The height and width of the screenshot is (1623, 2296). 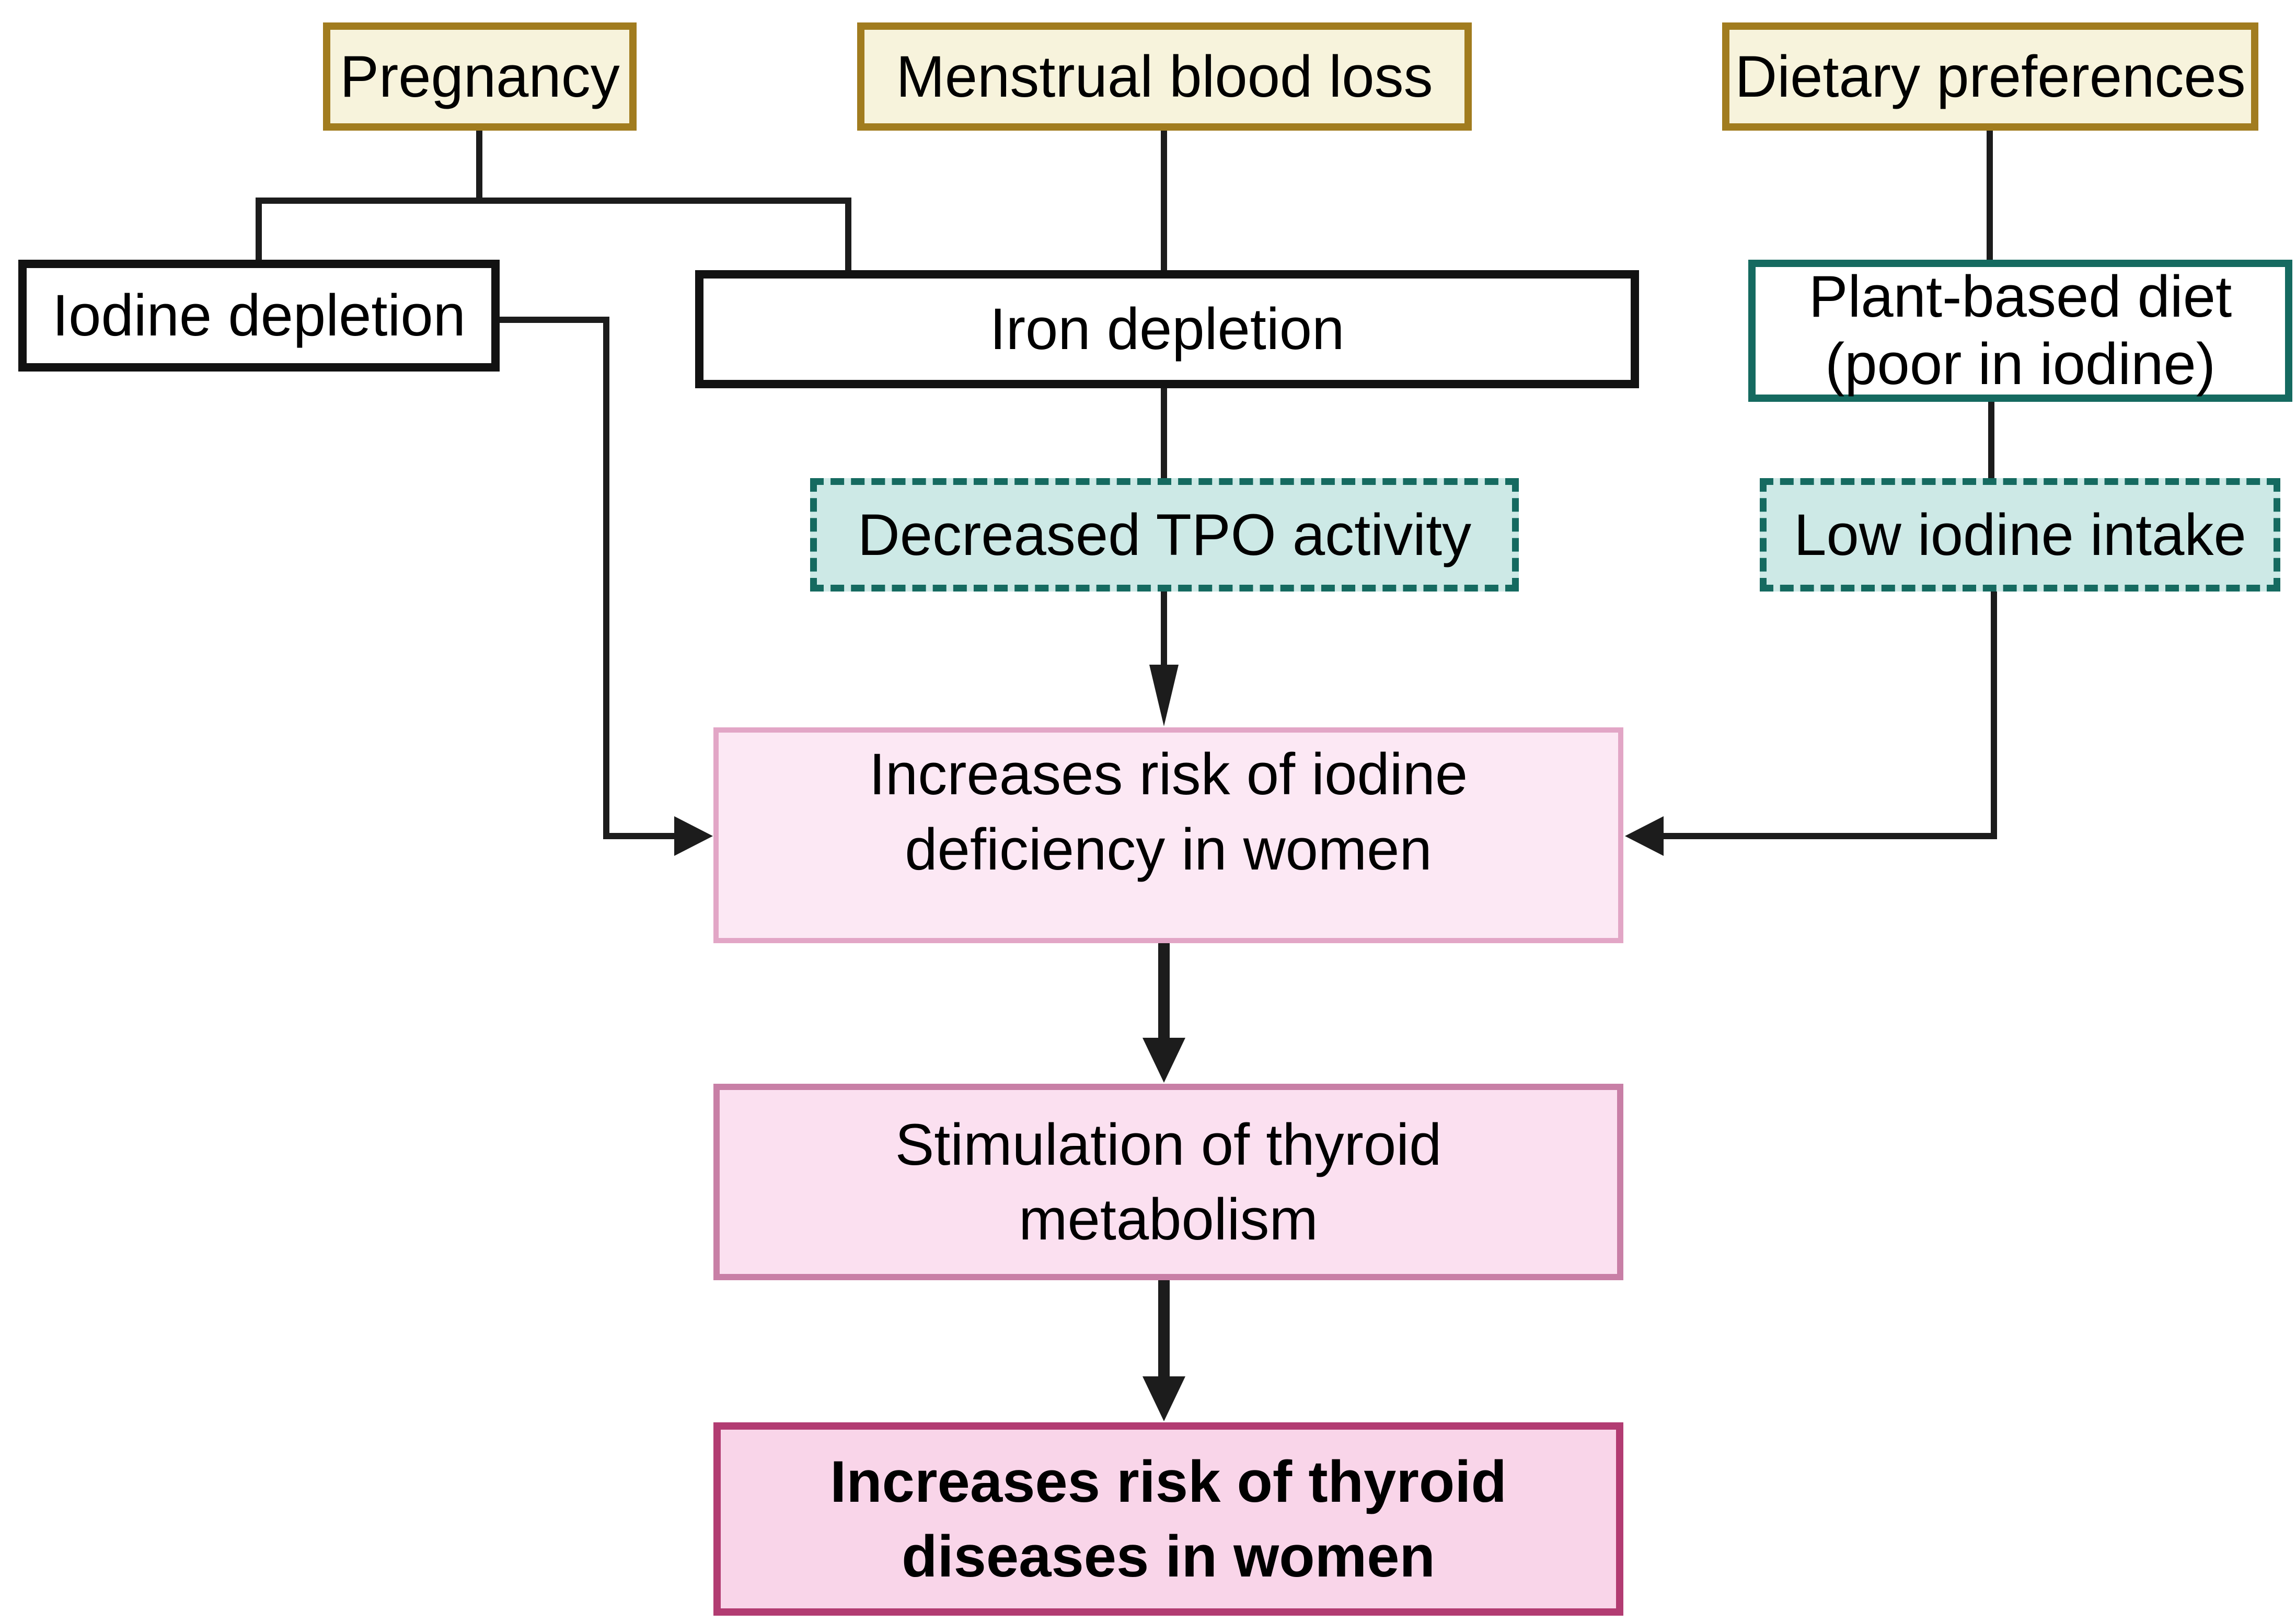 I want to click on node-iron-depletion-label: Iron depletion, so click(x=1167, y=329).